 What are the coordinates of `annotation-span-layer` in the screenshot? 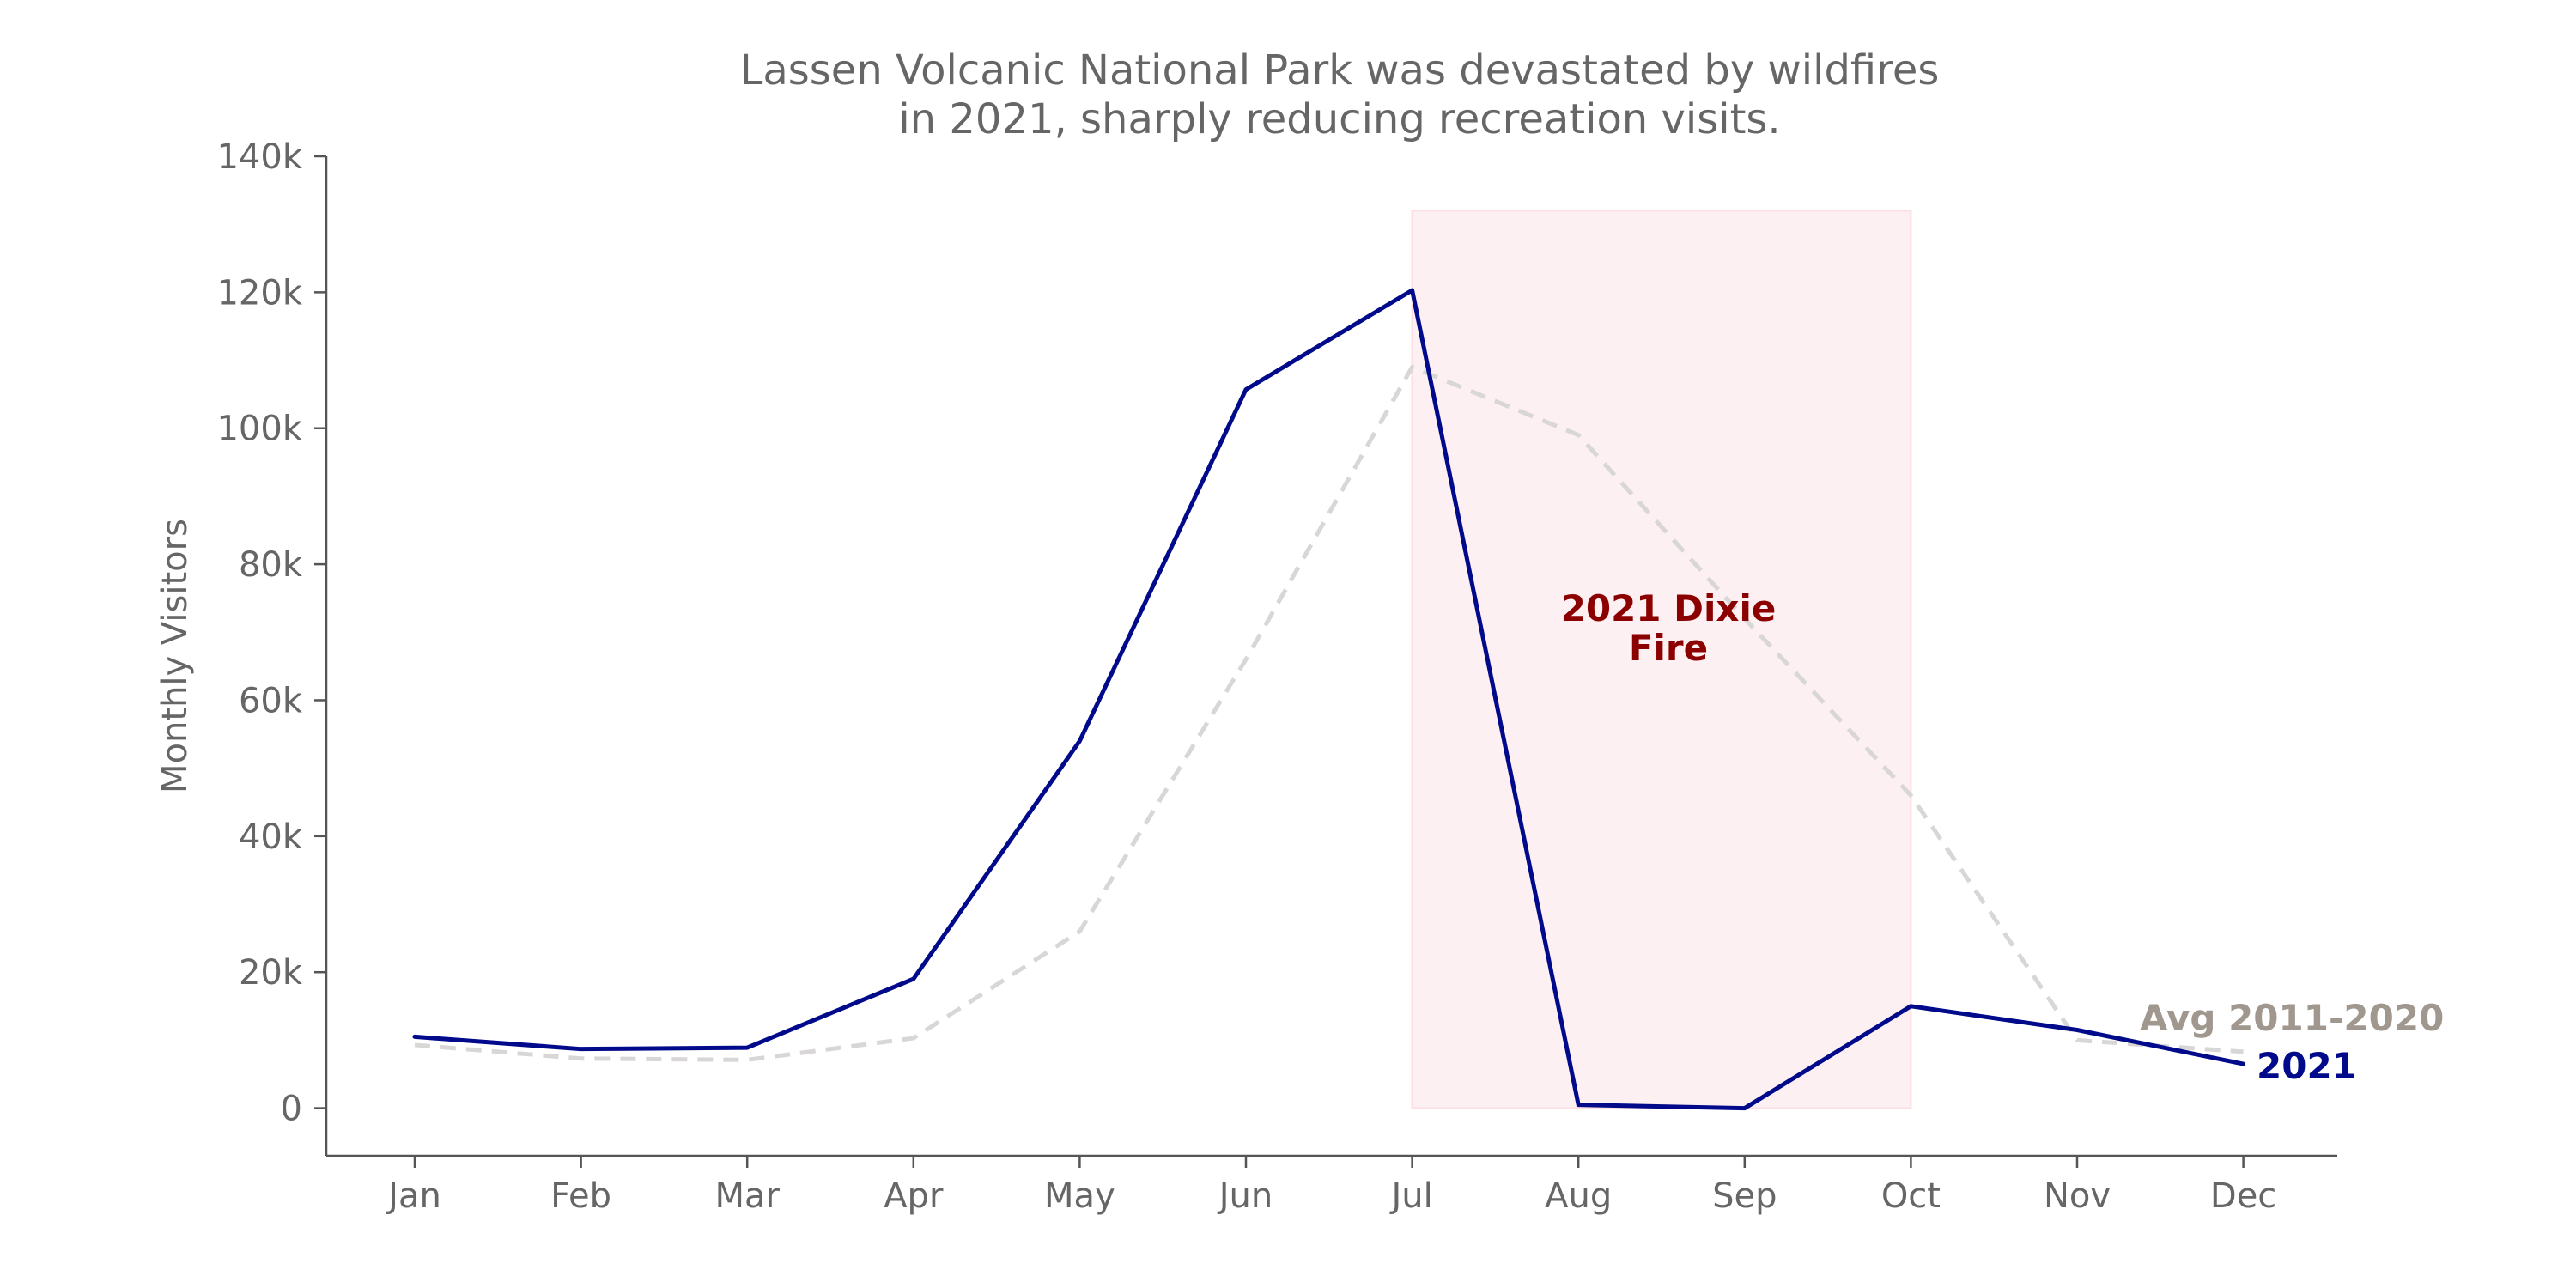 It's located at (1661, 660).